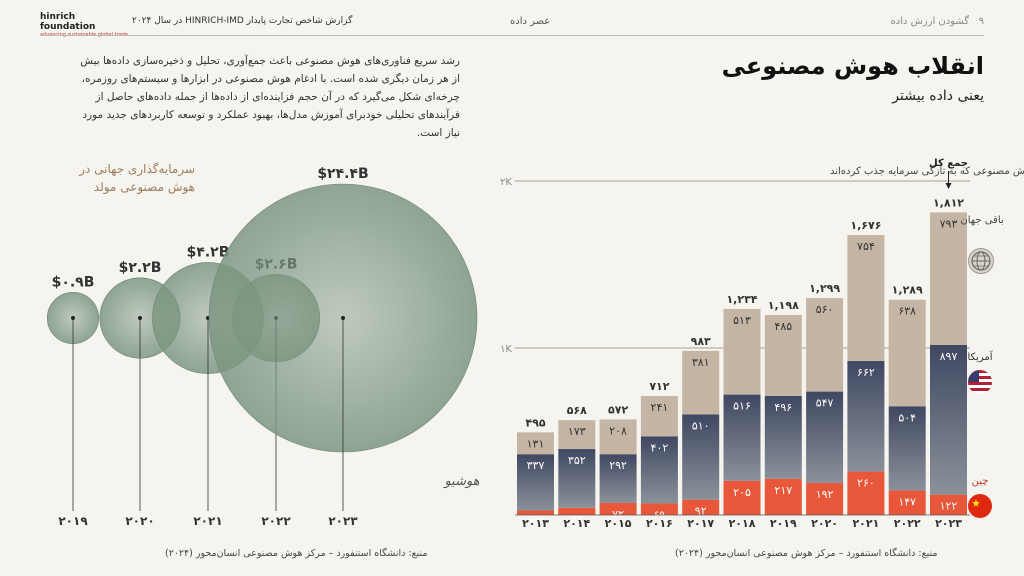 Image resolution: width=1024 pixels, height=576 pixels. I want to click on legend-rest-of-world: باقی جهان, so click(982, 220).